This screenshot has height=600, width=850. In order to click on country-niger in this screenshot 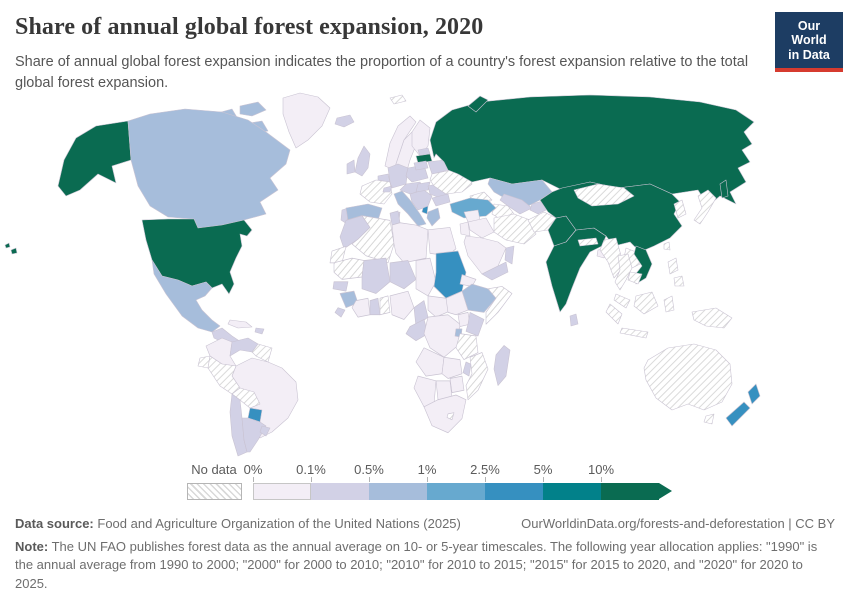, I will do `click(403, 275)`.